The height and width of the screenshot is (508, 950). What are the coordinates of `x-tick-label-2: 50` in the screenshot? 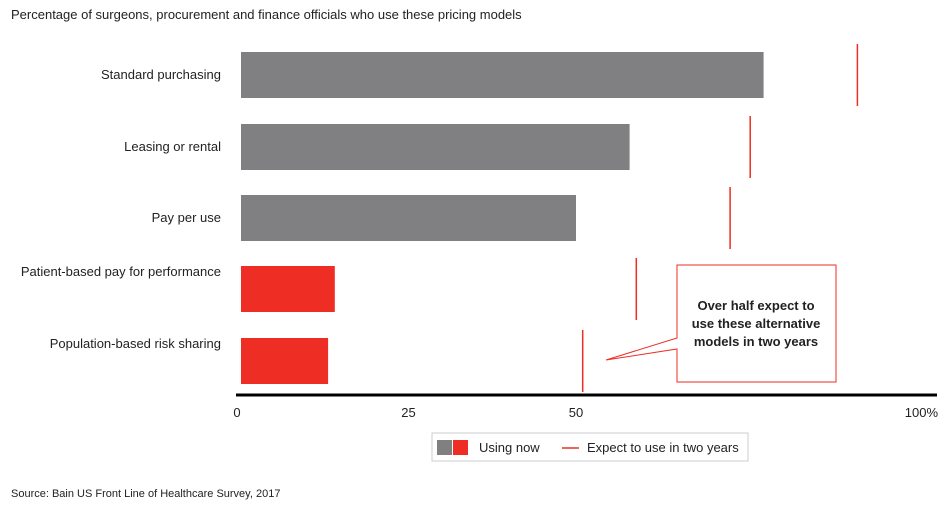 It's located at (576, 412).